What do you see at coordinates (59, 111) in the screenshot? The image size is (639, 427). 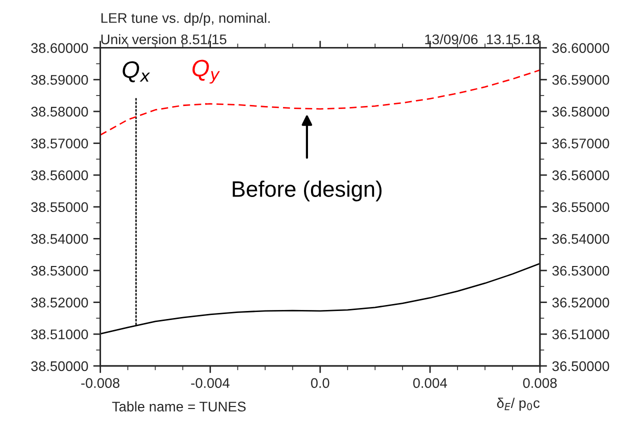 I see `y-tick-label: 38.58000` at bounding box center [59, 111].